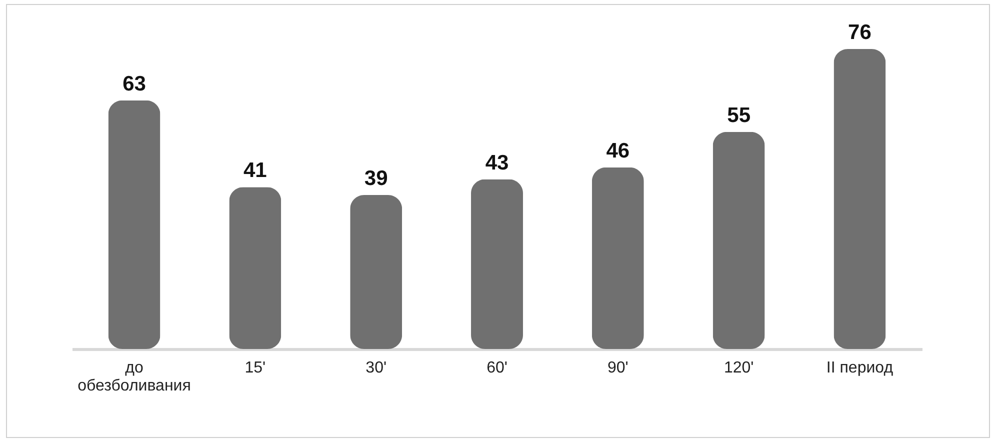  Describe the element at coordinates (860, 368) in the screenshot. I see `x-tick-label: II период` at that location.